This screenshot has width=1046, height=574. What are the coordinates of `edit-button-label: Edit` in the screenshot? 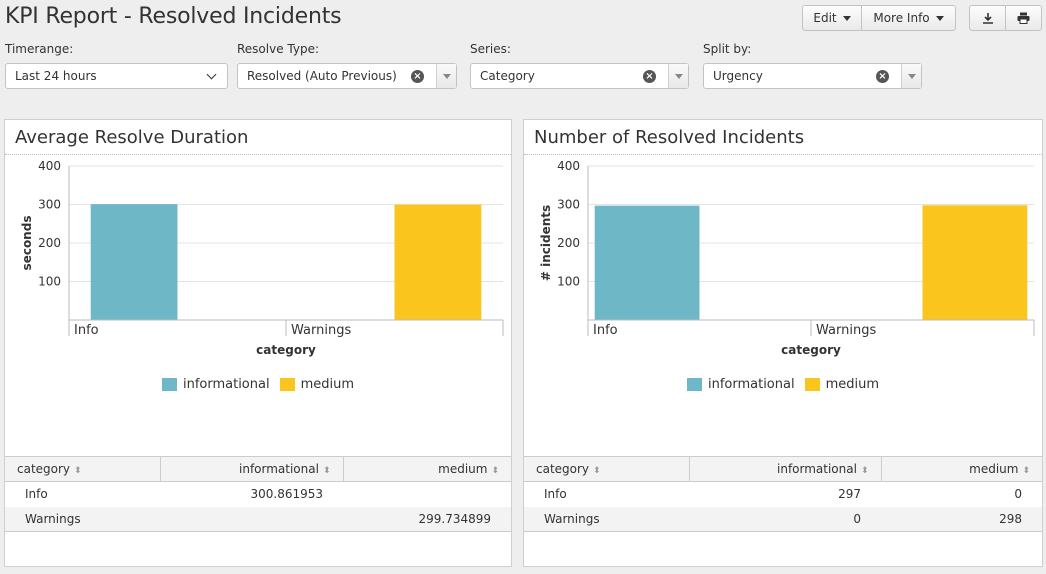 It's located at (825, 18).